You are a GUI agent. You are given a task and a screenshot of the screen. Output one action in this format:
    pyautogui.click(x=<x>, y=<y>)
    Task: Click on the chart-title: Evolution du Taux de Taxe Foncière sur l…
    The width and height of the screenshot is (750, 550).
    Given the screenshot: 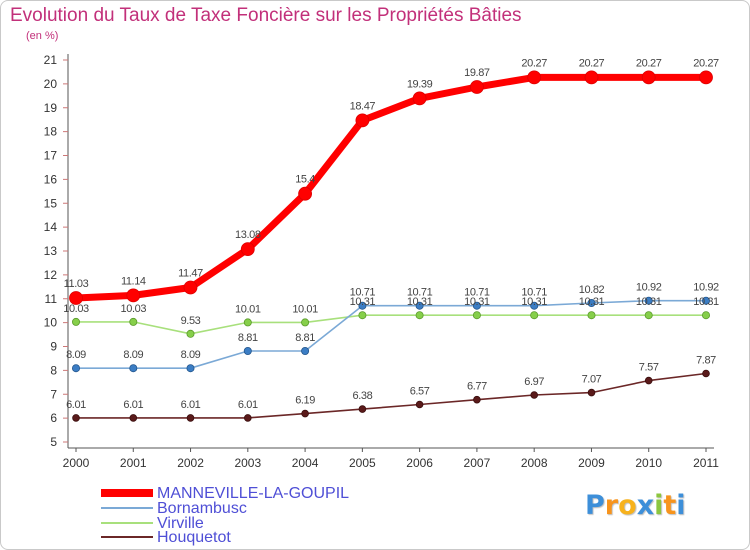 What is the action you would take?
    pyautogui.click(x=266, y=15)
    